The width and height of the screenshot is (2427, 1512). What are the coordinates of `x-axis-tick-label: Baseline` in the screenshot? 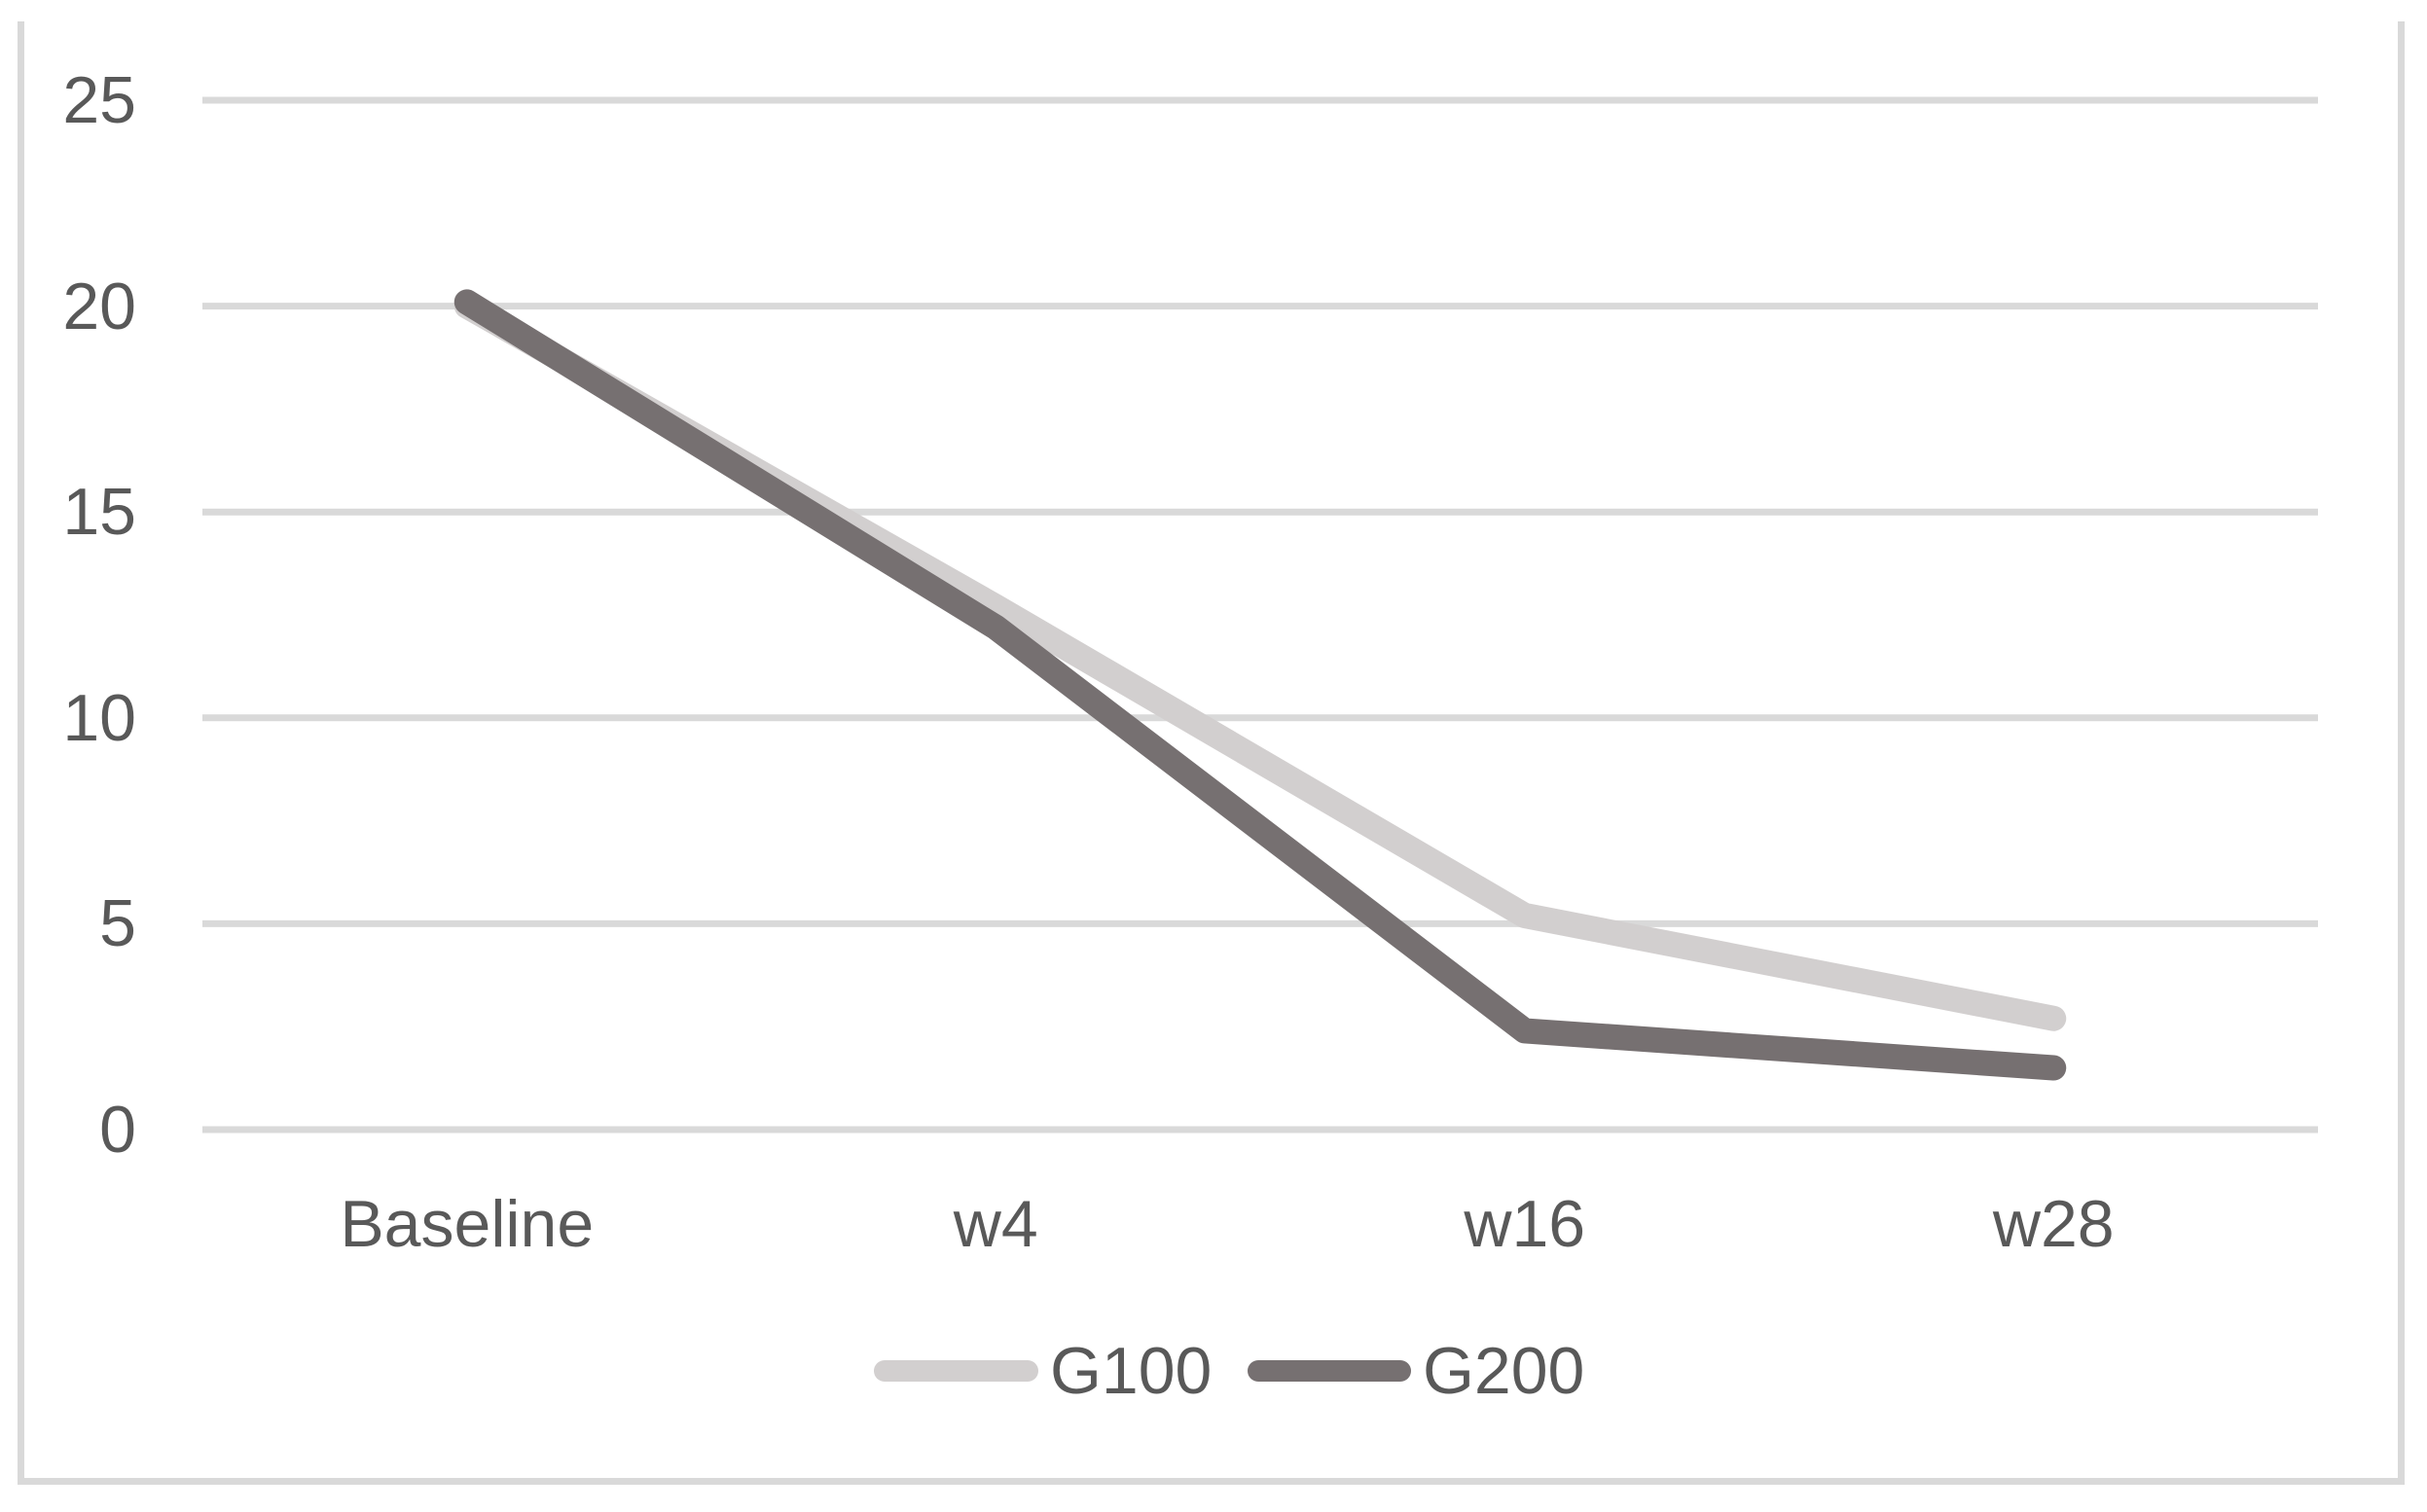 It's located at (468, 1224).